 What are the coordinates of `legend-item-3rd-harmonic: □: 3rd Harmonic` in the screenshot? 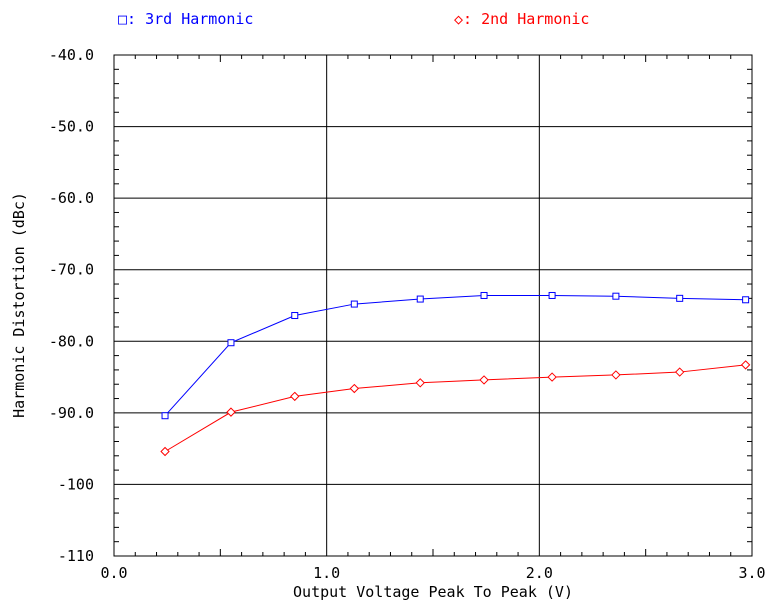 It's located at (185, 19).